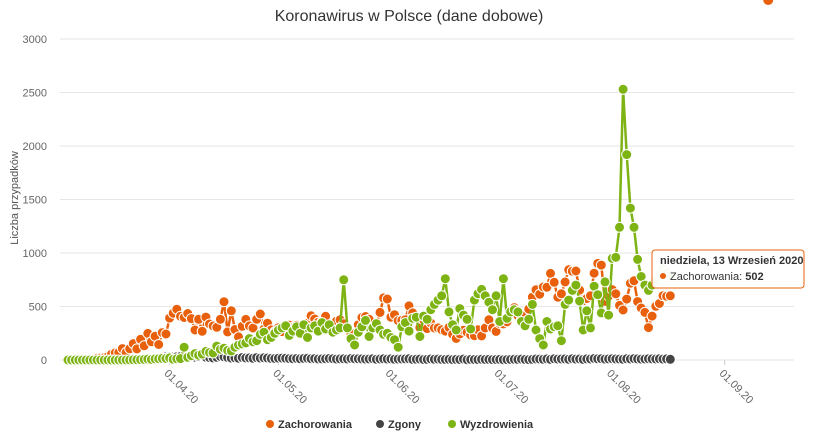 This screenshot has height=439, width=818. Describe the element at coordinates (754, 277) in the screenshot. I see `tooltip-value: 502` at that location.